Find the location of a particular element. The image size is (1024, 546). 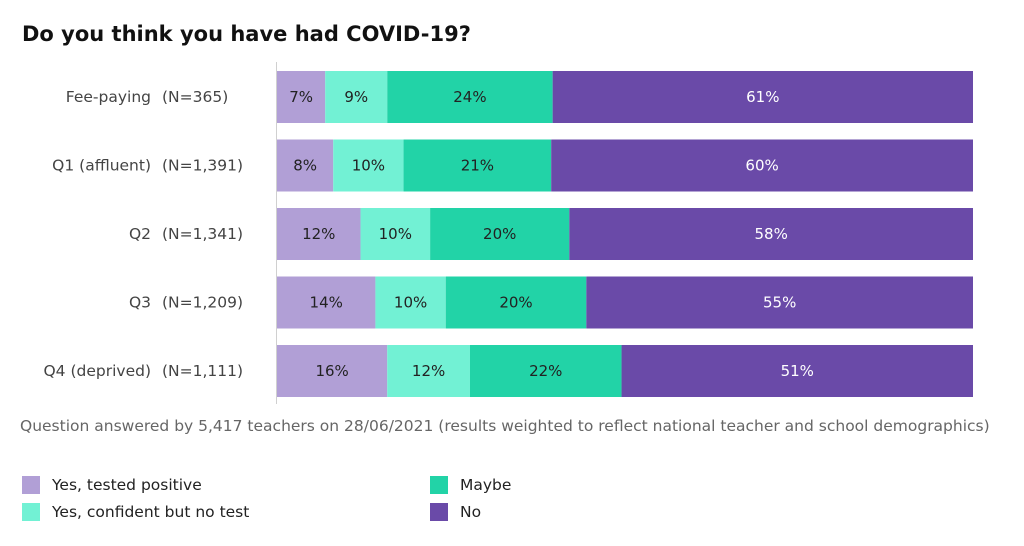

legend-label: Yes, confident but no test is located at coordinates (151, 512).